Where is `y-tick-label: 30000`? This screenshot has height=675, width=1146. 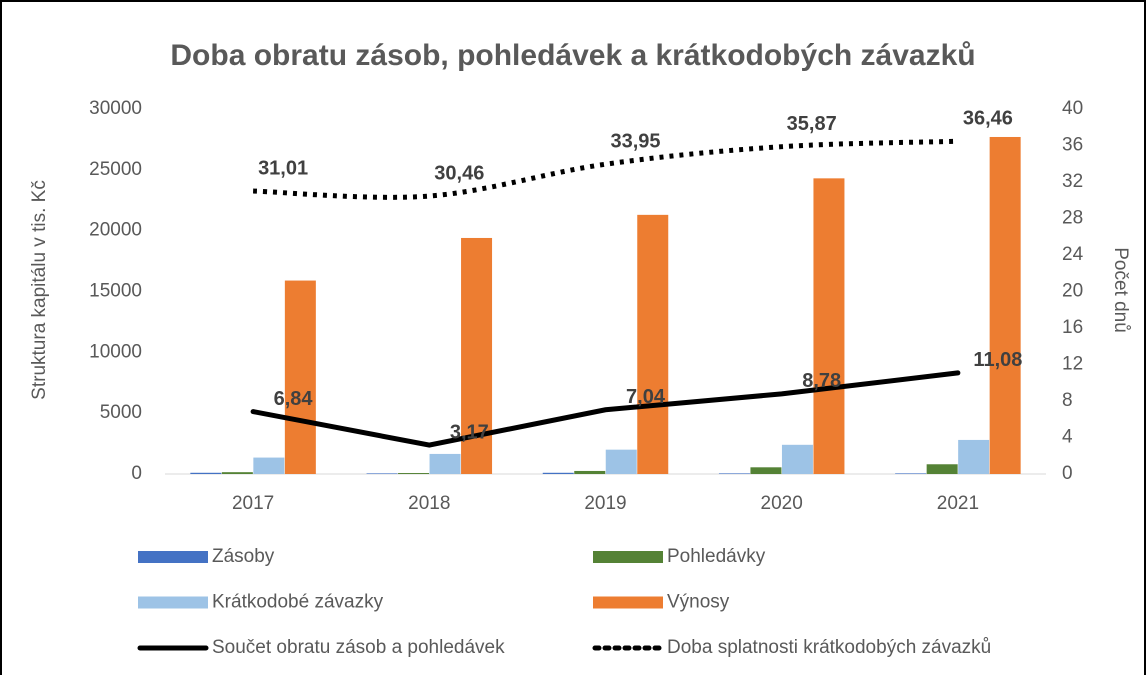 y-tick-label: 30000 is located at coordinates (115, 108).